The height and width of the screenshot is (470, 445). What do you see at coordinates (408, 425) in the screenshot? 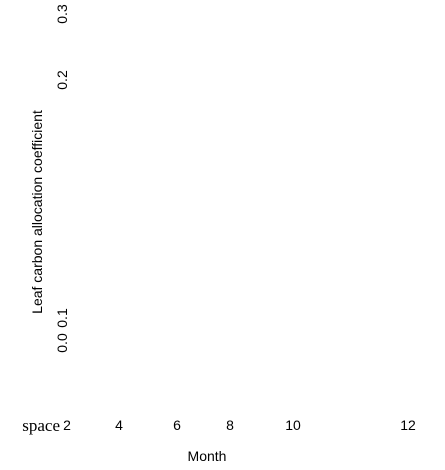
I see `x-tick-label: 12` at bounding box center [408, 425].